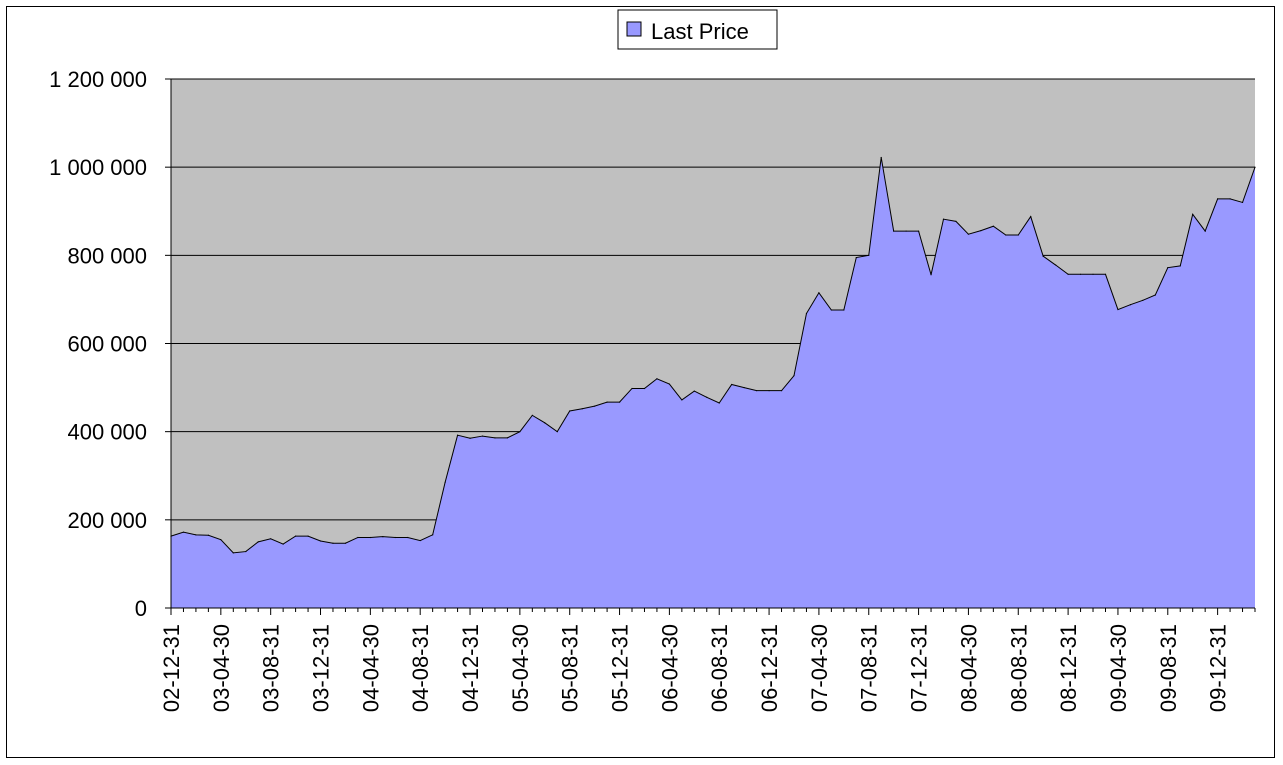 The width and height of the screenshot is (1283, 765). What do you see at coordinates (420, 668) in the screenshot?
I see `x-tick-label-5: 04-08-31` at bounding box center [420, 668].